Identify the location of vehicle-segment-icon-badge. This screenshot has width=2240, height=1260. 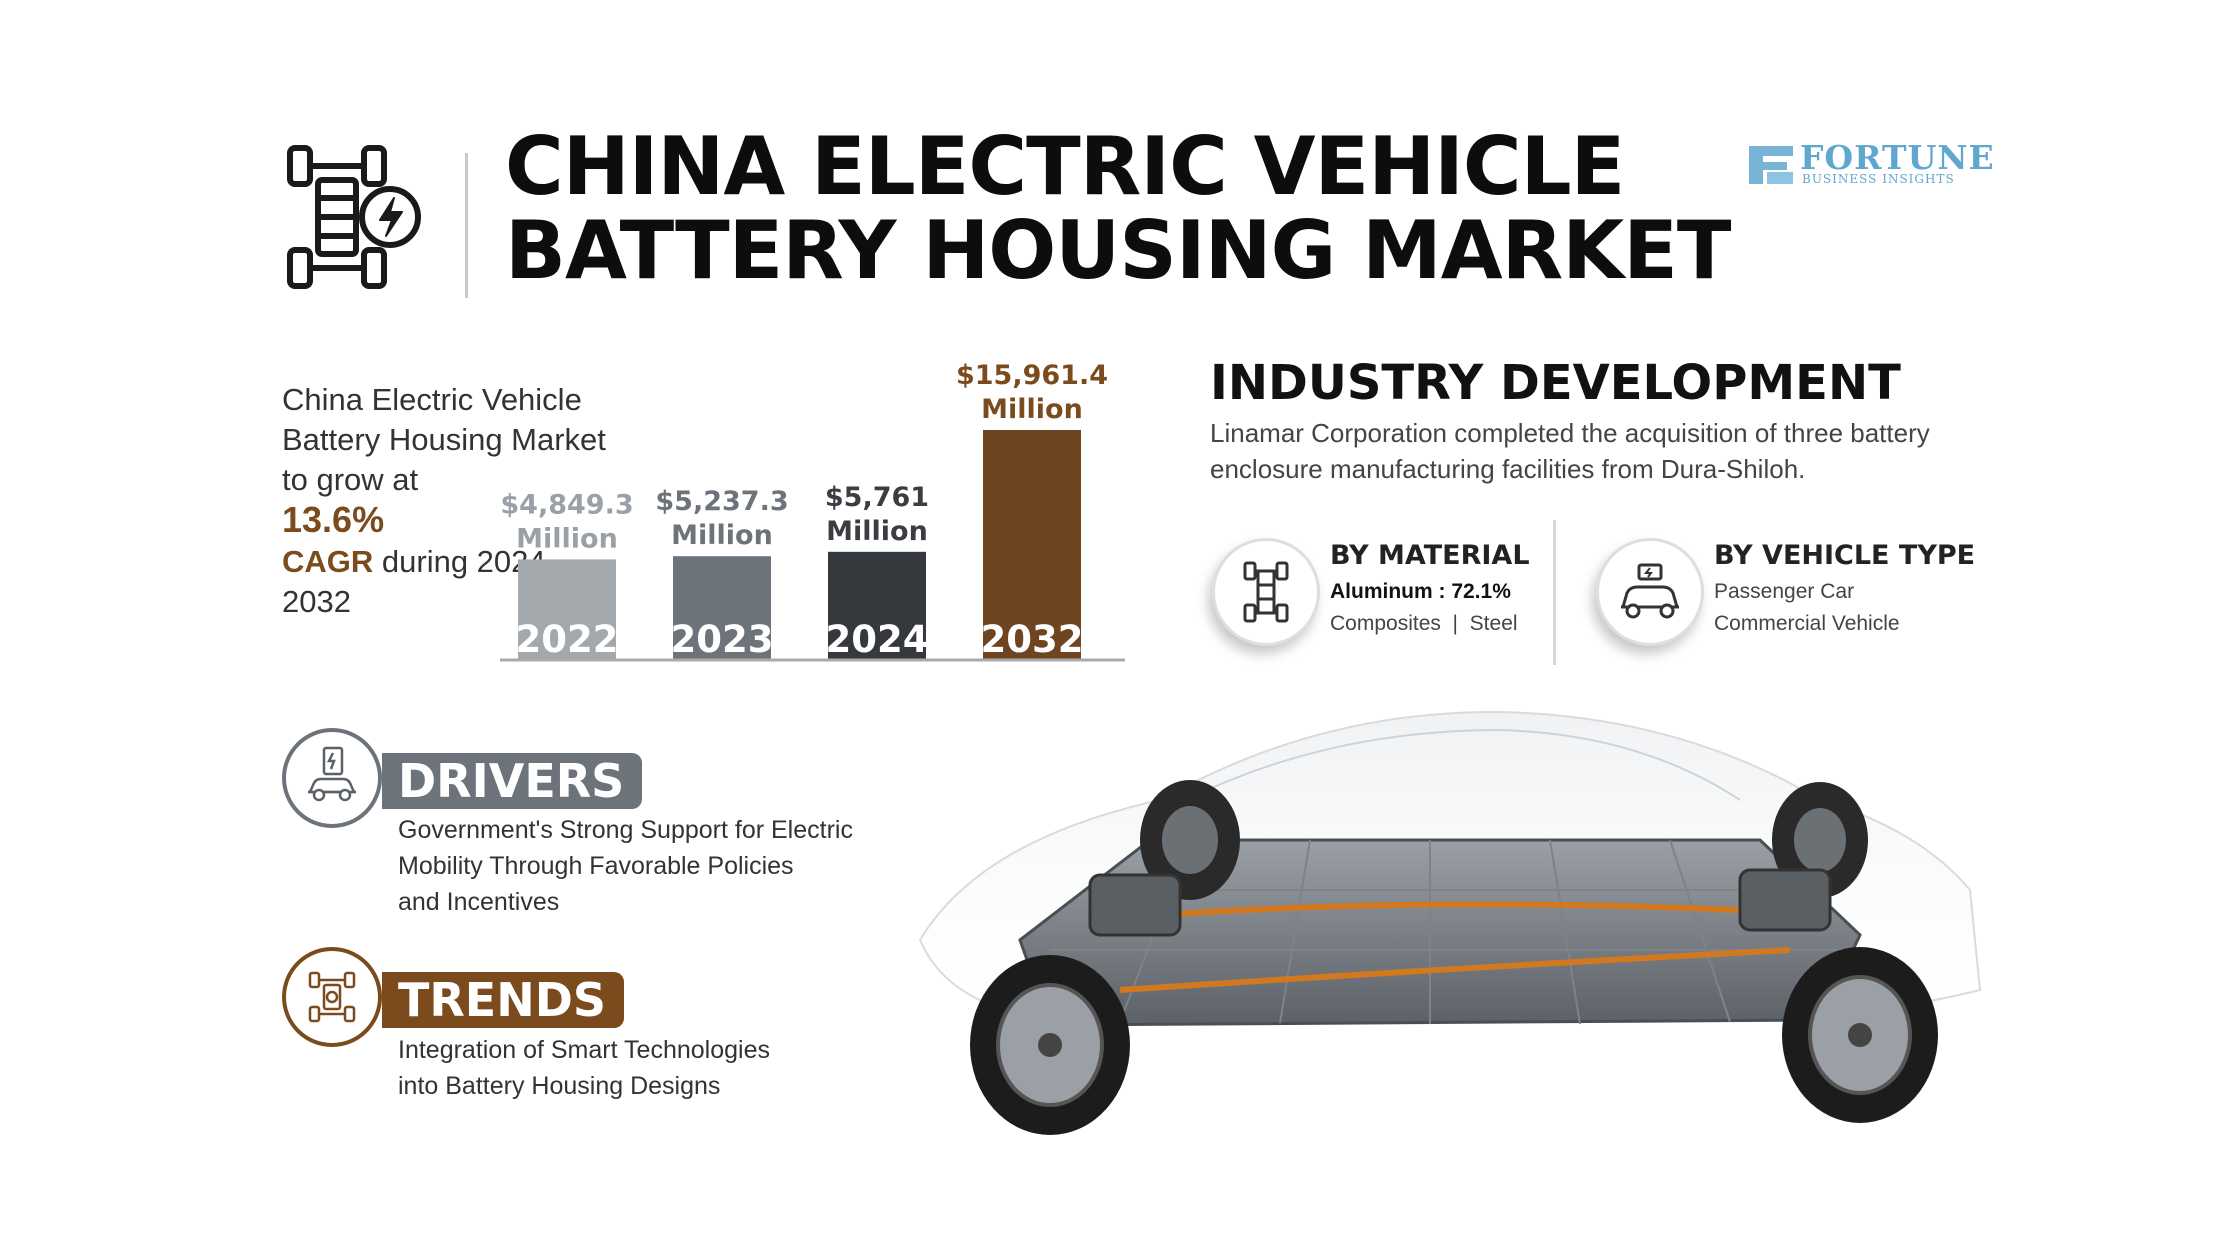
(1650, 592).